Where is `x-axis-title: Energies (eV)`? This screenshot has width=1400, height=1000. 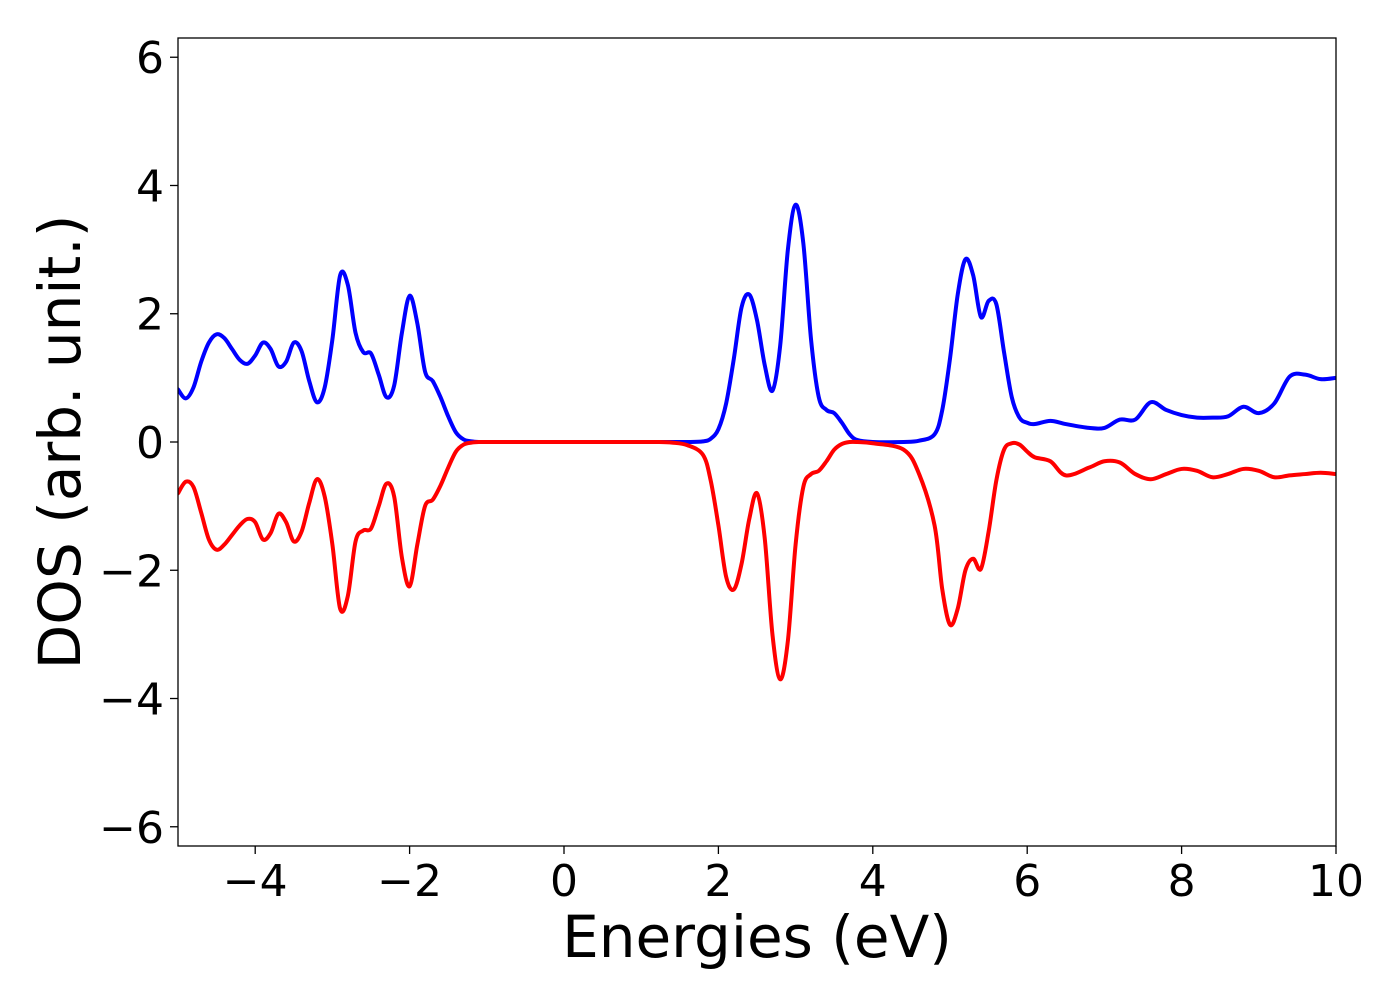
x-axis-title: Energies (eV) is located at coordinates (757, 937).